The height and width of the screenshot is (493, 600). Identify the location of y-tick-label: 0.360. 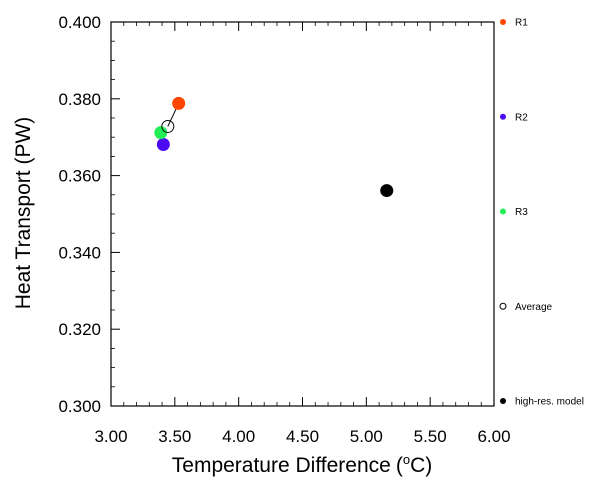
(79, 176).